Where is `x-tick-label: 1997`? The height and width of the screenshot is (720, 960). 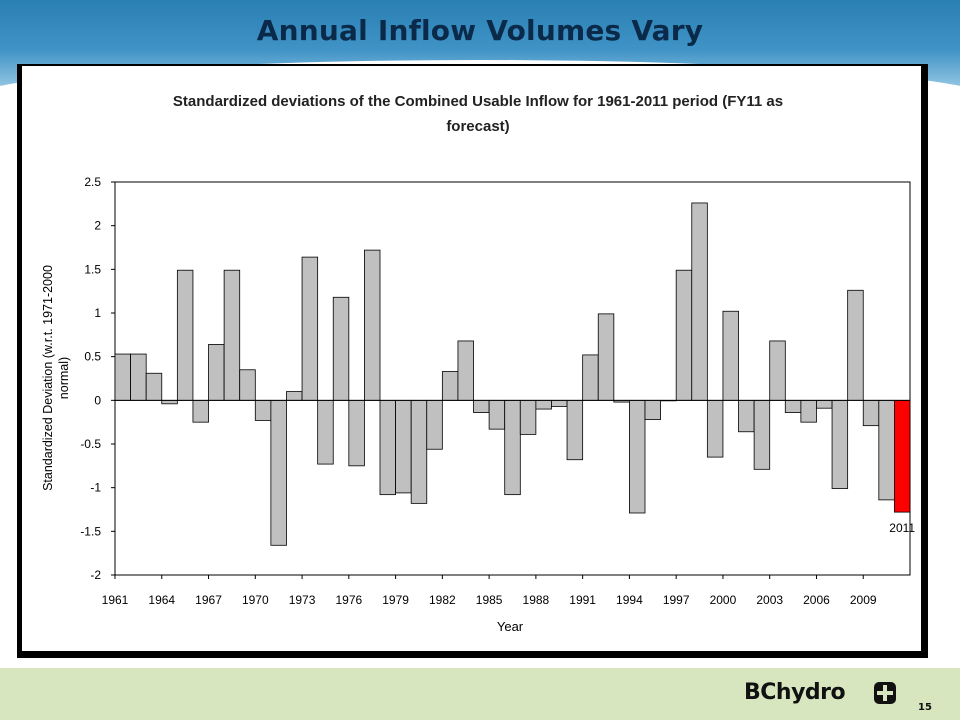 x-tick-label: 1997 is located at coordinates (676, 600).